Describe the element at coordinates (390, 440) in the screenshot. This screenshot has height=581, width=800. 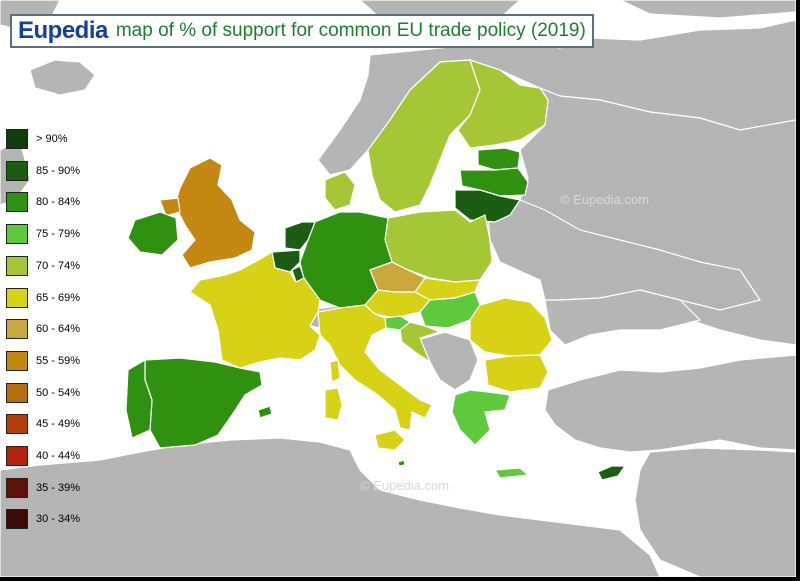
I see `country-italy-sicily` at that location.